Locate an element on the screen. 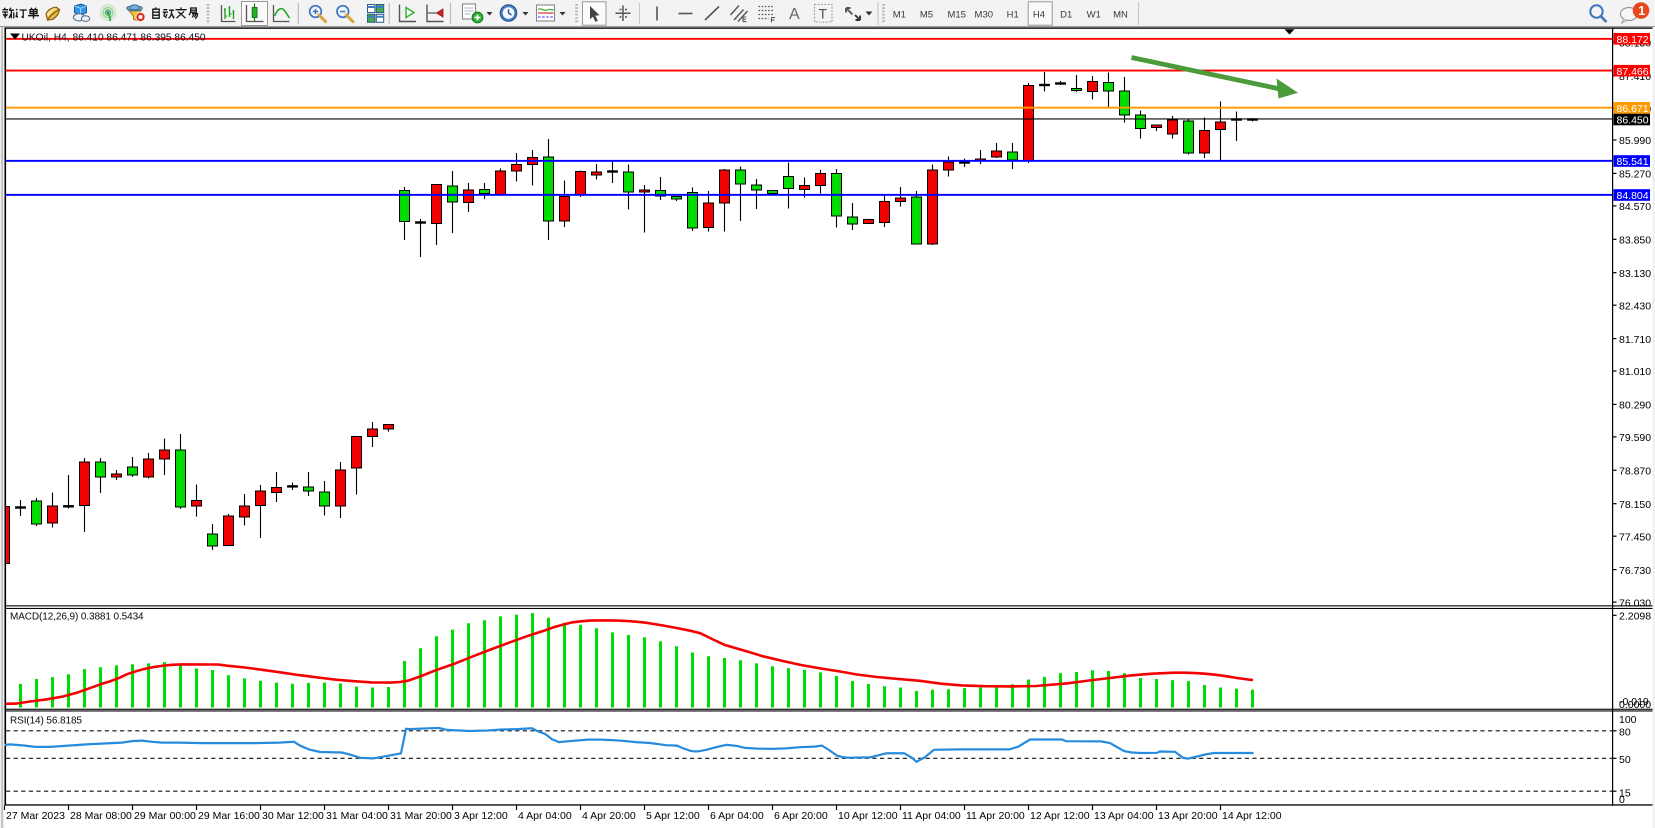  svg-text: 88.172 is located at coordinates (1633, 40).